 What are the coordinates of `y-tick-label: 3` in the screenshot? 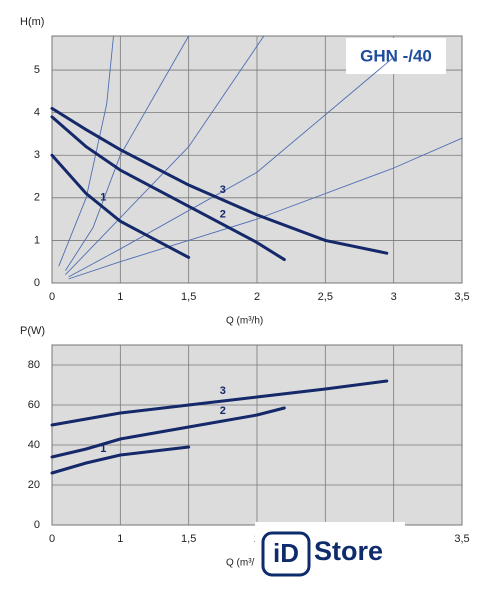 It's located at (37, 155).